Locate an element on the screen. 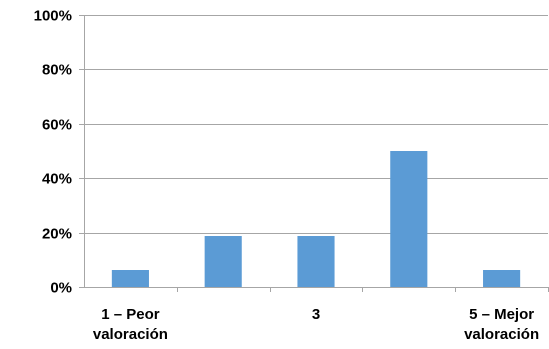 The height and width of the screenshot is (349, 549). y-tick-label: 100% is located at coordinates (53, 16).